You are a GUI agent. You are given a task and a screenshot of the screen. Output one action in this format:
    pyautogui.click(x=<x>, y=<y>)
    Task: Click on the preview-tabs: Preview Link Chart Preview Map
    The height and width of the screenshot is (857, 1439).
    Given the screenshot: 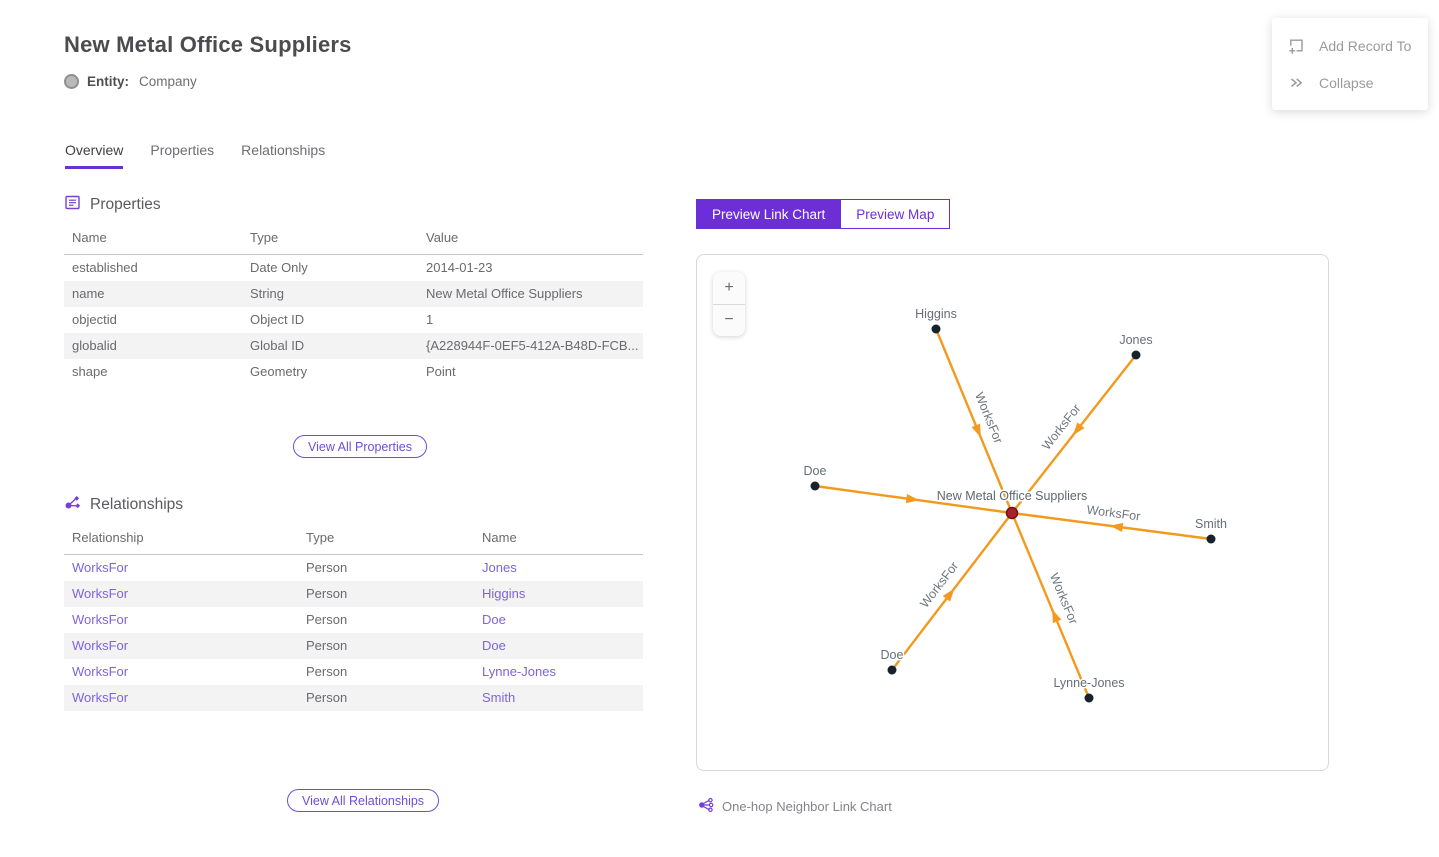 What is the action you would take?
    pyautogui.click(x=823, y=214)
    